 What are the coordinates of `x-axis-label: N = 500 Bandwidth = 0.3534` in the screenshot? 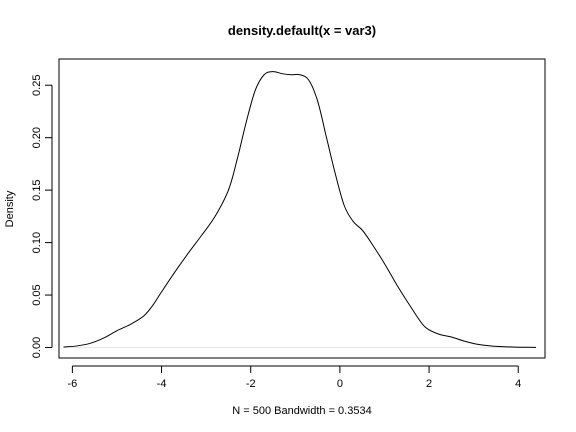 It's located at (301, 411).